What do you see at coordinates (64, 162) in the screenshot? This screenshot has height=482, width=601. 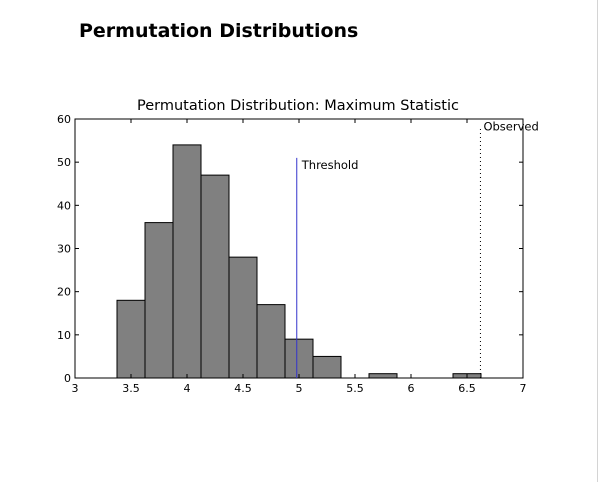 I see `y-tick-label-5: 50` at bounding box center [64, 162].